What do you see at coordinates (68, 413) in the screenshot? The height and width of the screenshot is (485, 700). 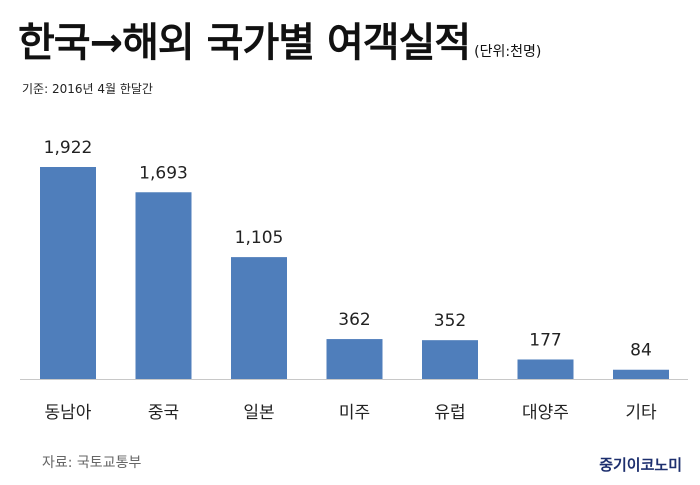 I see `category-label-0: 동남아` at bounding box center [68, 413].